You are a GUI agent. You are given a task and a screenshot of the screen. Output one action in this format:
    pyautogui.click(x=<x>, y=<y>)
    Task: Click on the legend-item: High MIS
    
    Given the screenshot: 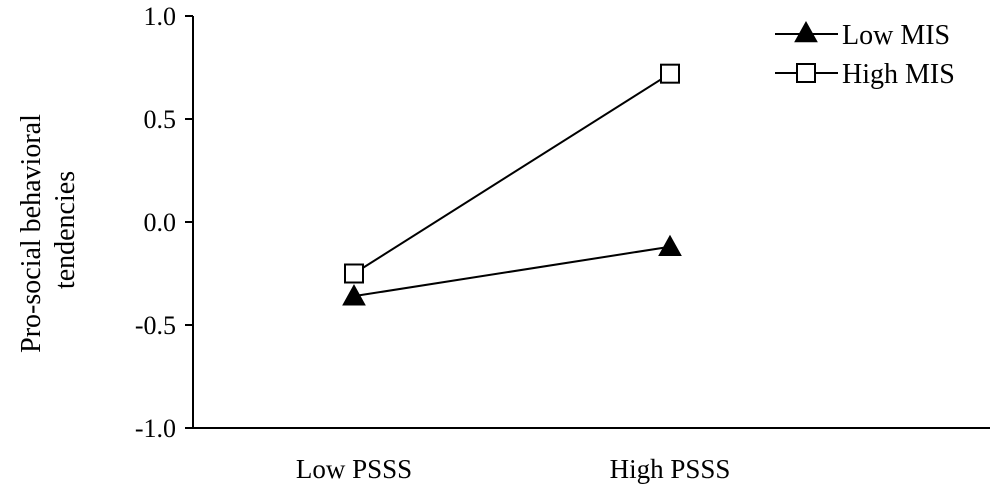 What is the action you would take?
    pyautogui.click(x=865, y=74)
    